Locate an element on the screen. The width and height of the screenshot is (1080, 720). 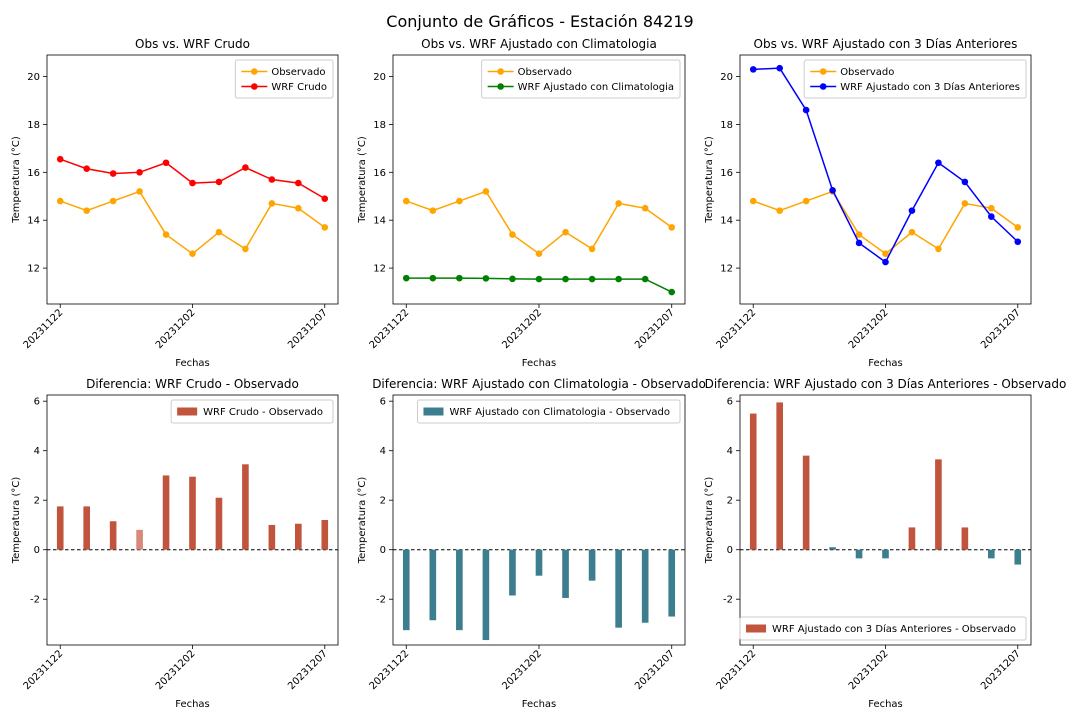
figure-title: Conjunto de Gráficos - Estación 84219 is located at coordinates (539, 21).